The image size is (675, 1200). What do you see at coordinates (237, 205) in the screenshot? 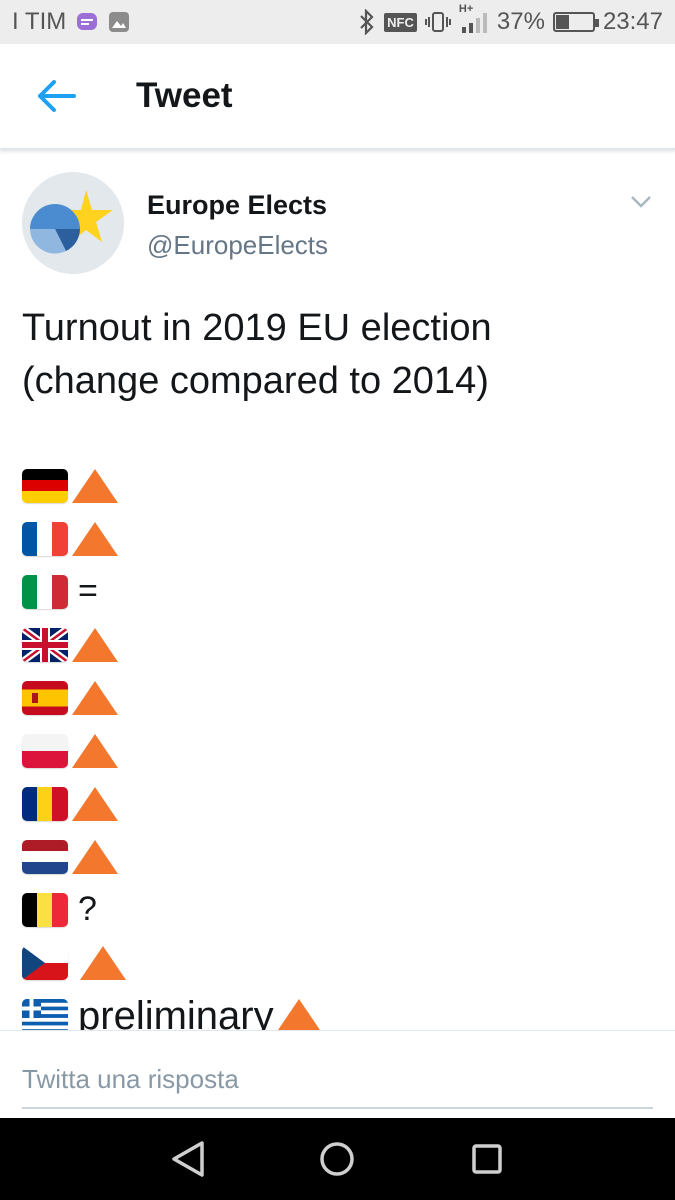
I see `author-name: Europe Elects` at bounding box center [237, 205].